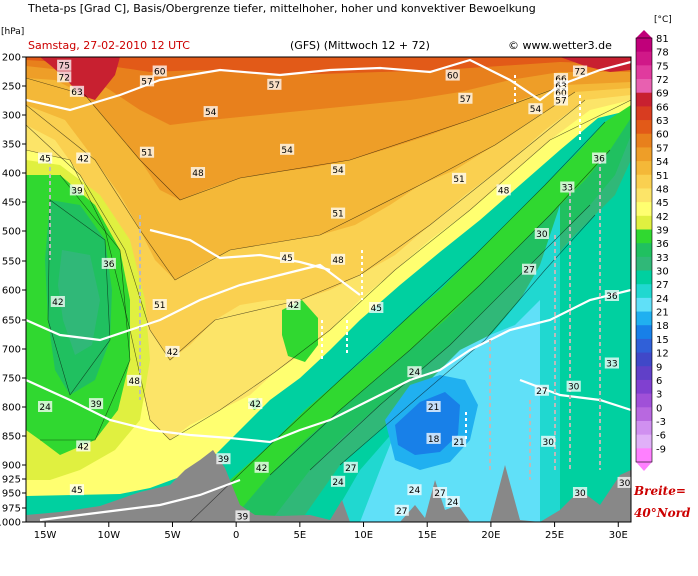  What do you see at coordinates (224, 460) in the screenshot?
I see `contour-label: 39` at bounding box center [224, 460].